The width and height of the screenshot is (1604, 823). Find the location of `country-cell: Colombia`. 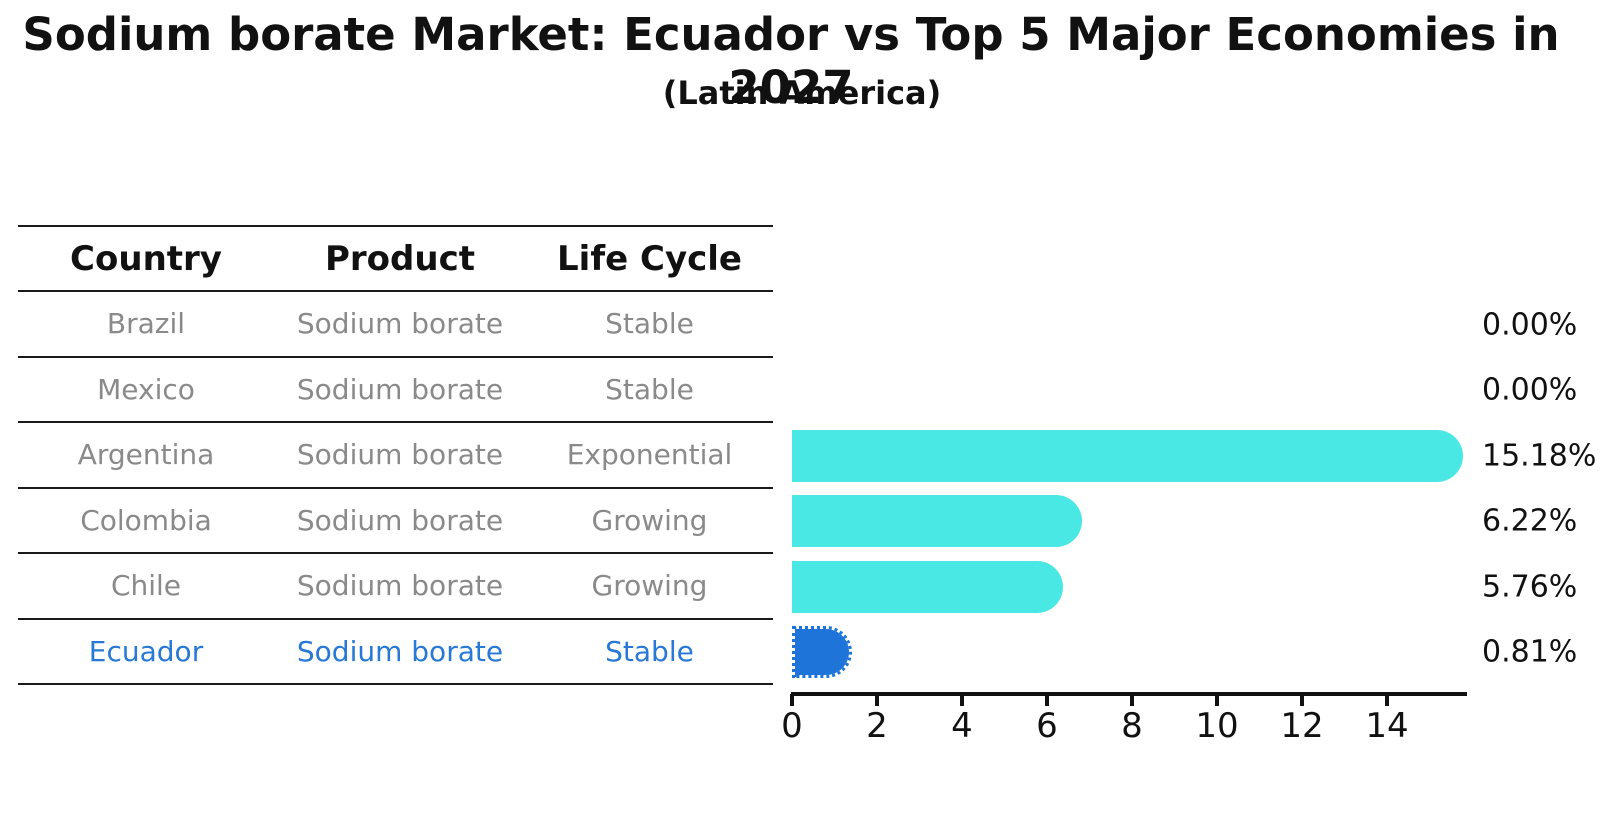

country-cell: Colombia is located at coordinates (146, 520).